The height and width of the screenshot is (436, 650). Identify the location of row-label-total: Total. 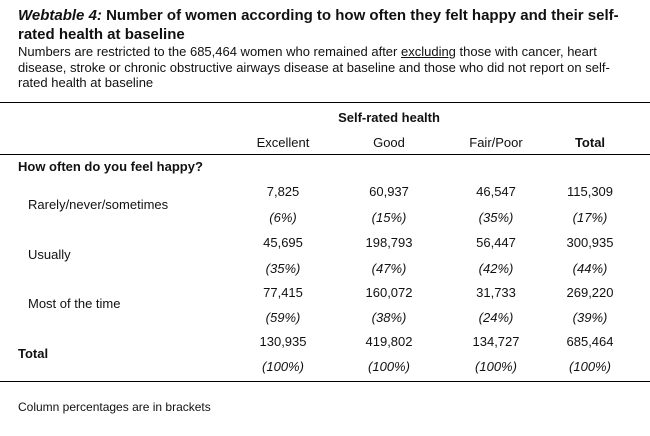
(33, 353).